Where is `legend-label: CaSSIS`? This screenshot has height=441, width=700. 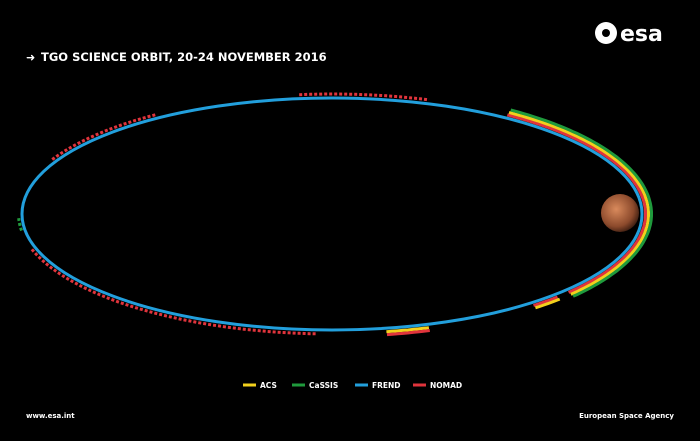 legend-label: CaSSIS is located at coordinates (323, 385).